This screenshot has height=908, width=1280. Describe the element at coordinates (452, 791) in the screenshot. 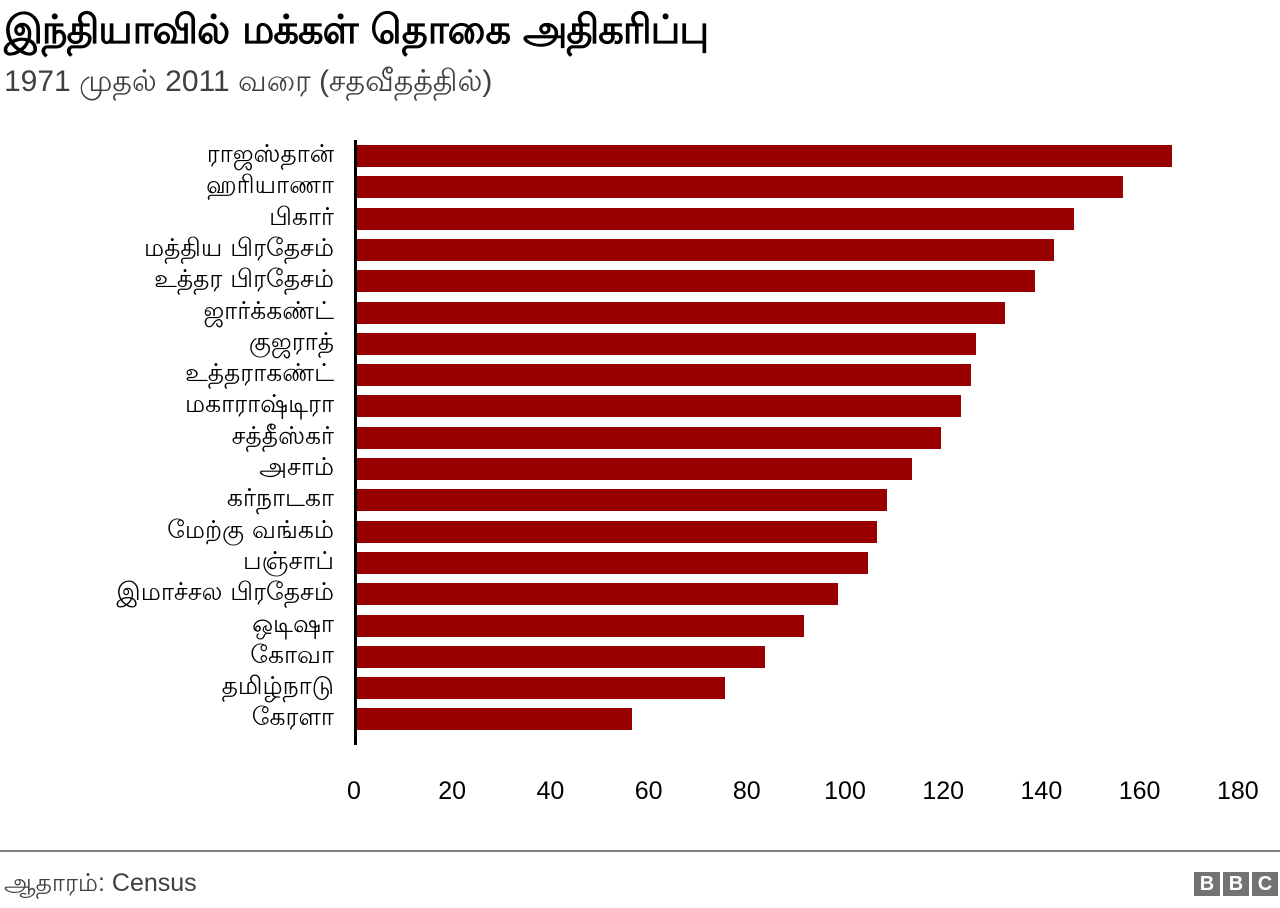

I see `x-tick-label: 20` at that location.